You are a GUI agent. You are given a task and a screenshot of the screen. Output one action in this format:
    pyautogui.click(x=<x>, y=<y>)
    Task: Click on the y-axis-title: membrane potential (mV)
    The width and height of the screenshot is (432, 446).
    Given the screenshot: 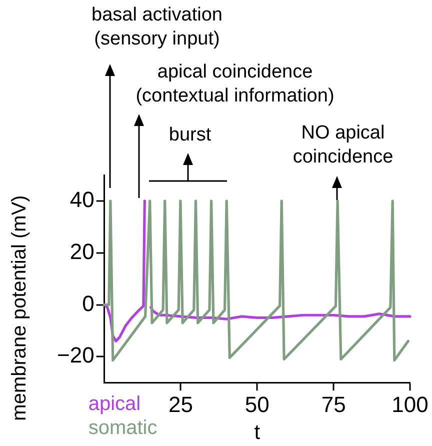 What is the action you would take?
    pyautogui.click(x=19, y=308)
    